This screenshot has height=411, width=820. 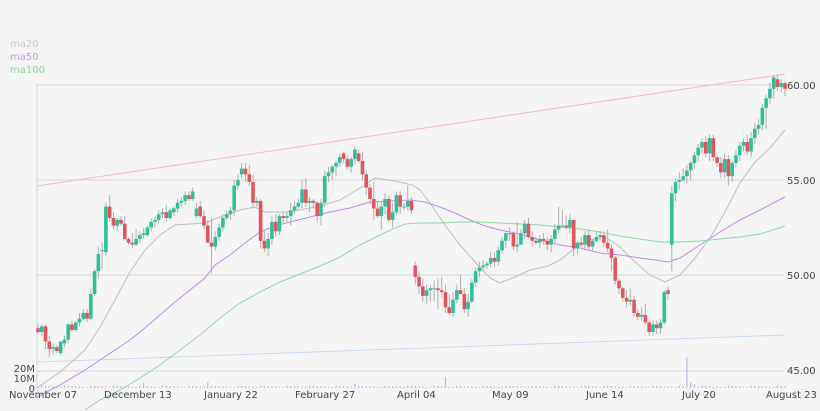 I want to click on y-tick-45: 45.00, so click(x=801, y=371).